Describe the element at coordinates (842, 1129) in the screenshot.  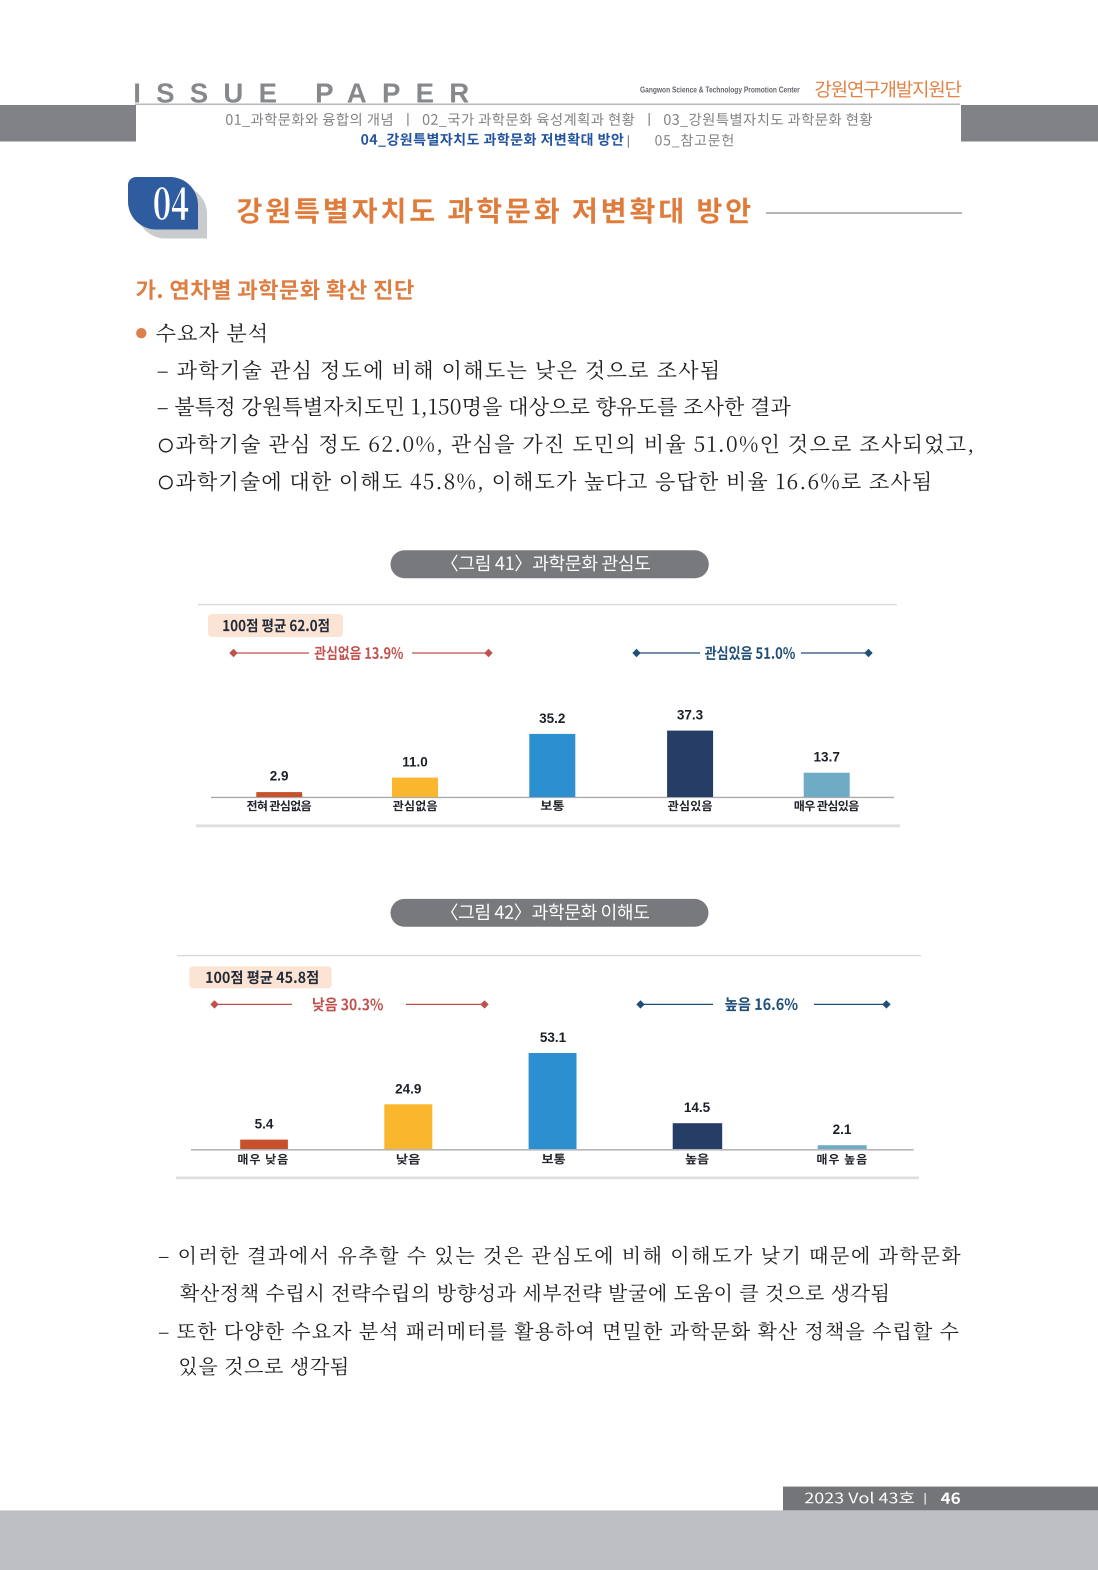
I see `svg-text: 2.1` at that location.